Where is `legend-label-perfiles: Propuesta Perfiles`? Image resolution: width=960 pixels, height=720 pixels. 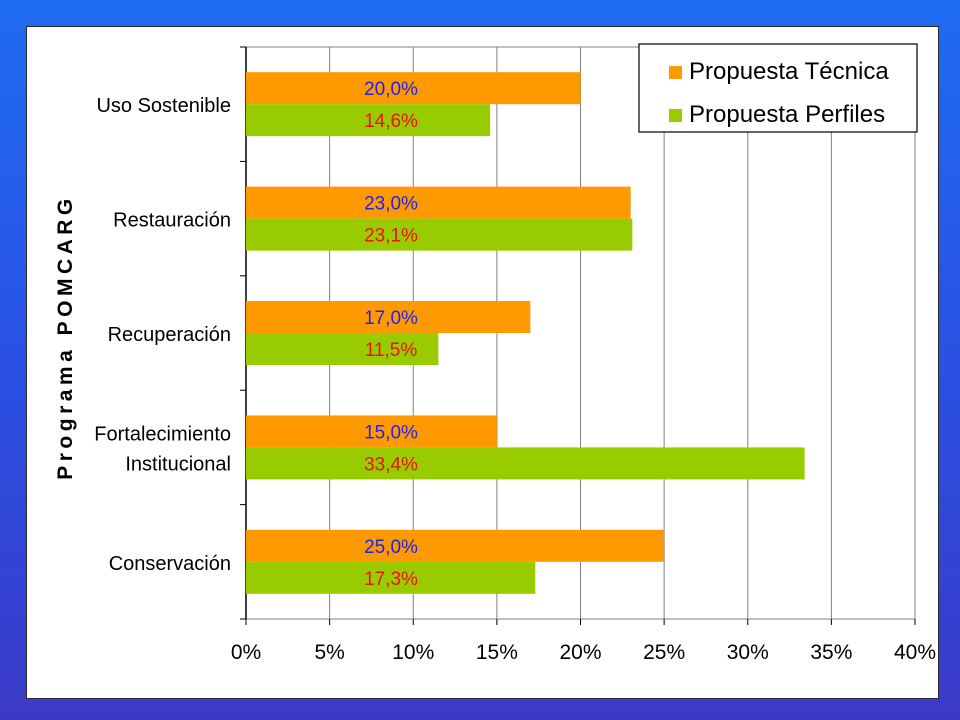
legend-label-perfiles: Propuesta Perfiles is located at coordinates (787, 114).